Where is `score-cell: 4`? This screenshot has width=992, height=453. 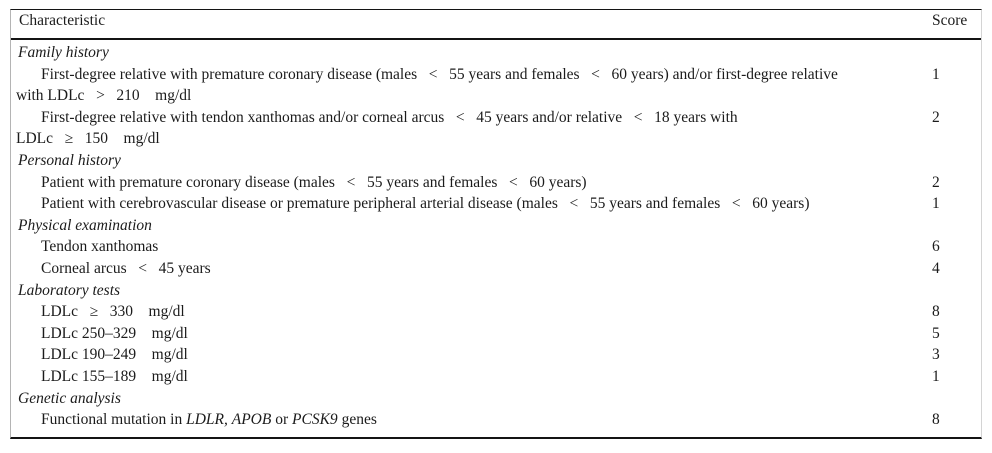
score-cell: 4 is located at coordinates (936, 268).